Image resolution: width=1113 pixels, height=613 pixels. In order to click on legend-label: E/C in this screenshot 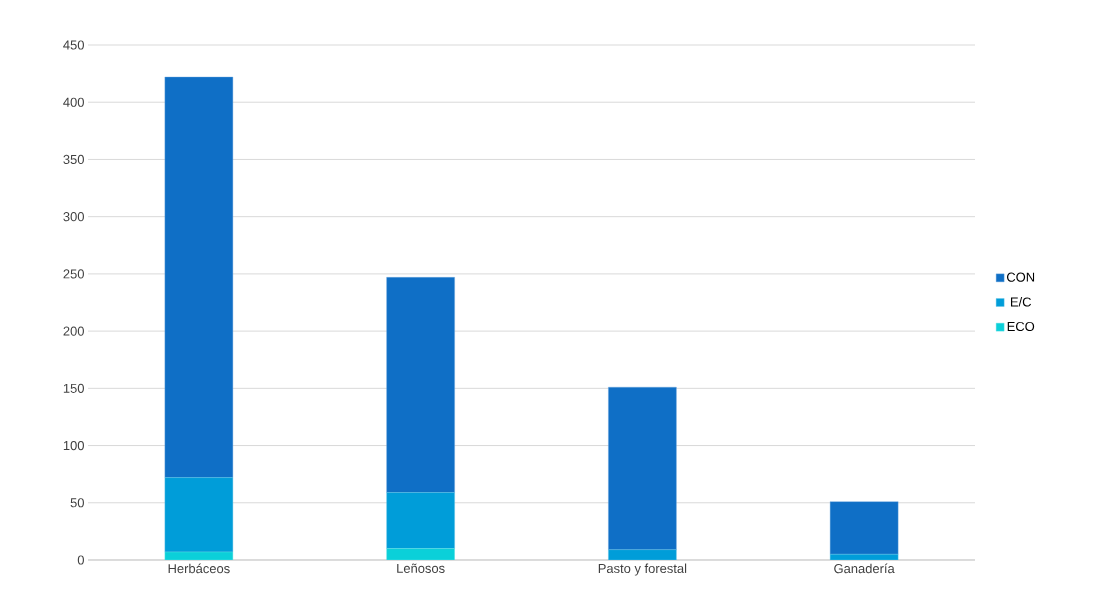, I will do `click(1021, 302)`.